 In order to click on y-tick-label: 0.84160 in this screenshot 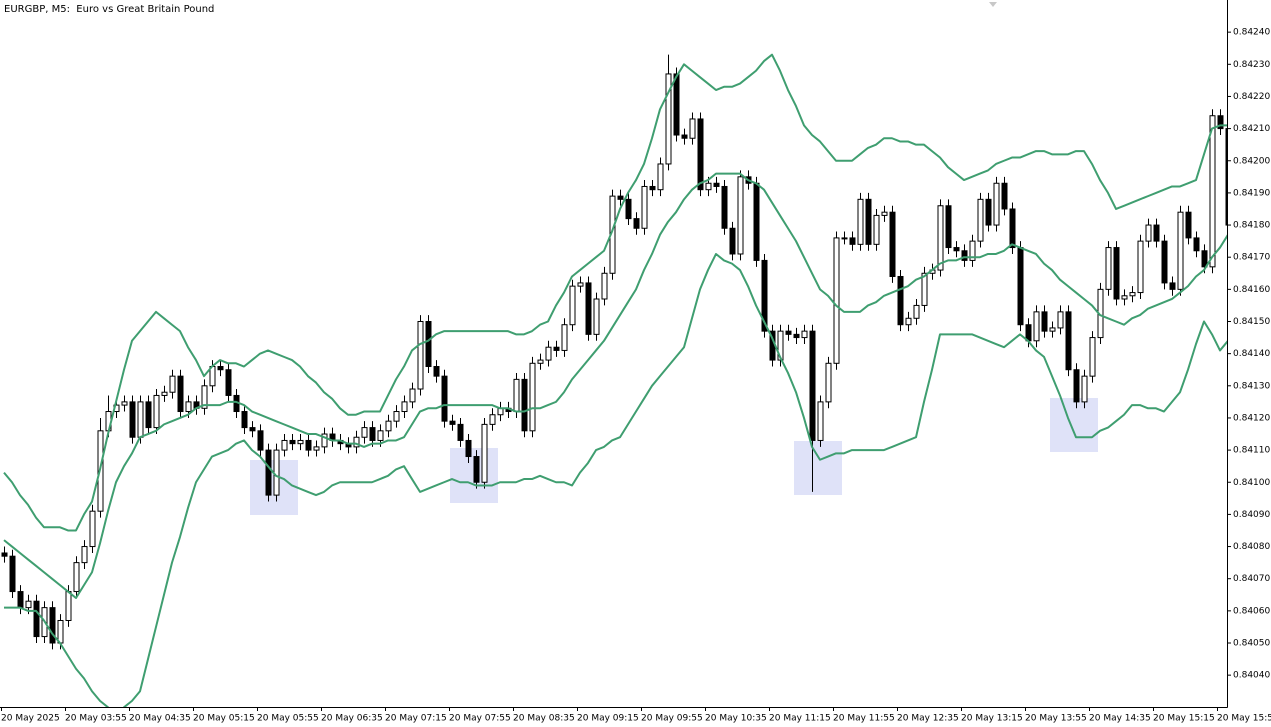, I will do `click(1251, 290)`.